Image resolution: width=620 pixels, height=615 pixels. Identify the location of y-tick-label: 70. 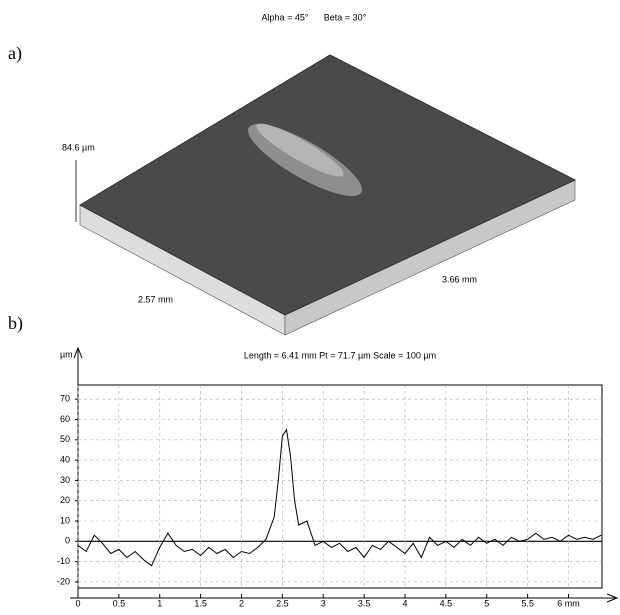
(65, 399).